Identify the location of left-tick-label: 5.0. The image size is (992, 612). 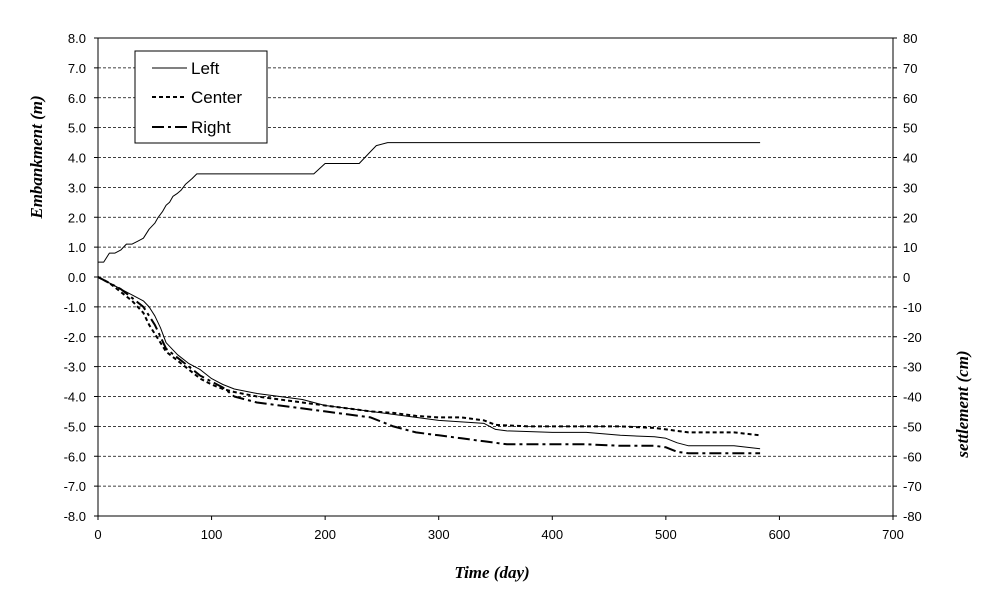
(77, 128).